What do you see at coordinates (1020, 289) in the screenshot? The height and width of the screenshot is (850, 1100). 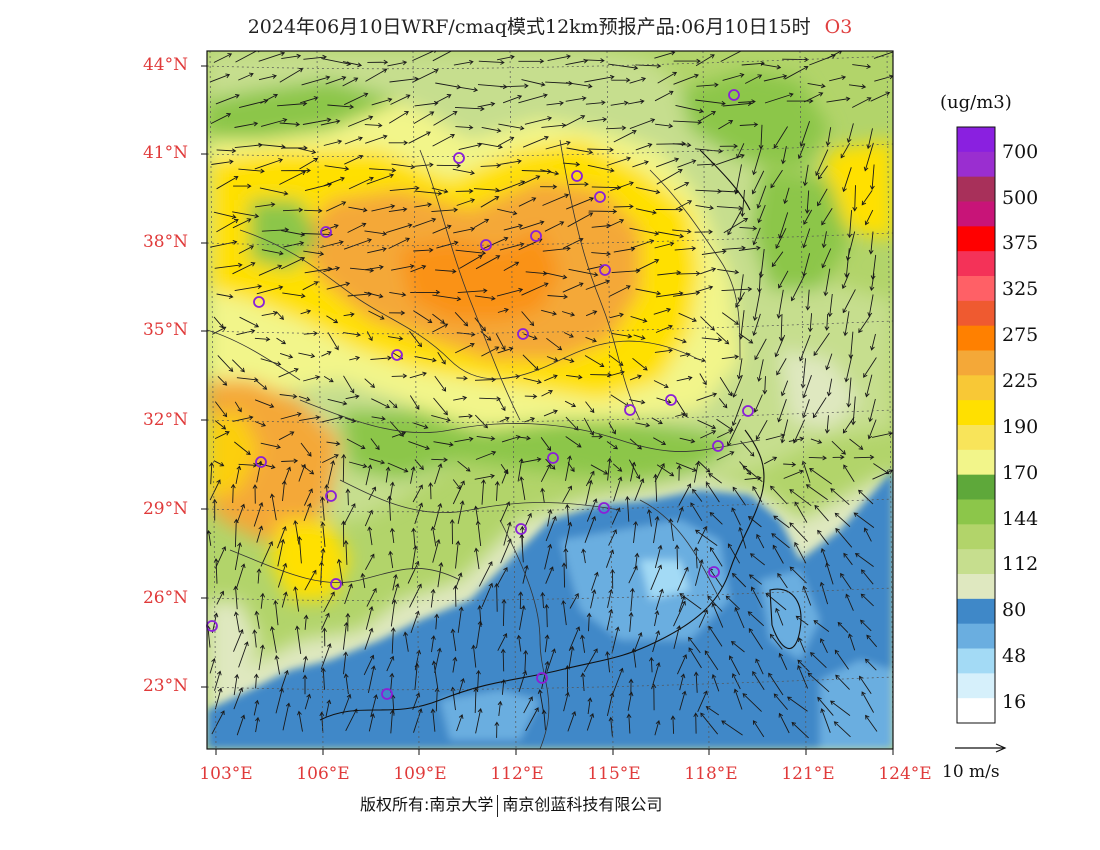 I see `colorbar-label: 325` at bounding box center [1020, 289].